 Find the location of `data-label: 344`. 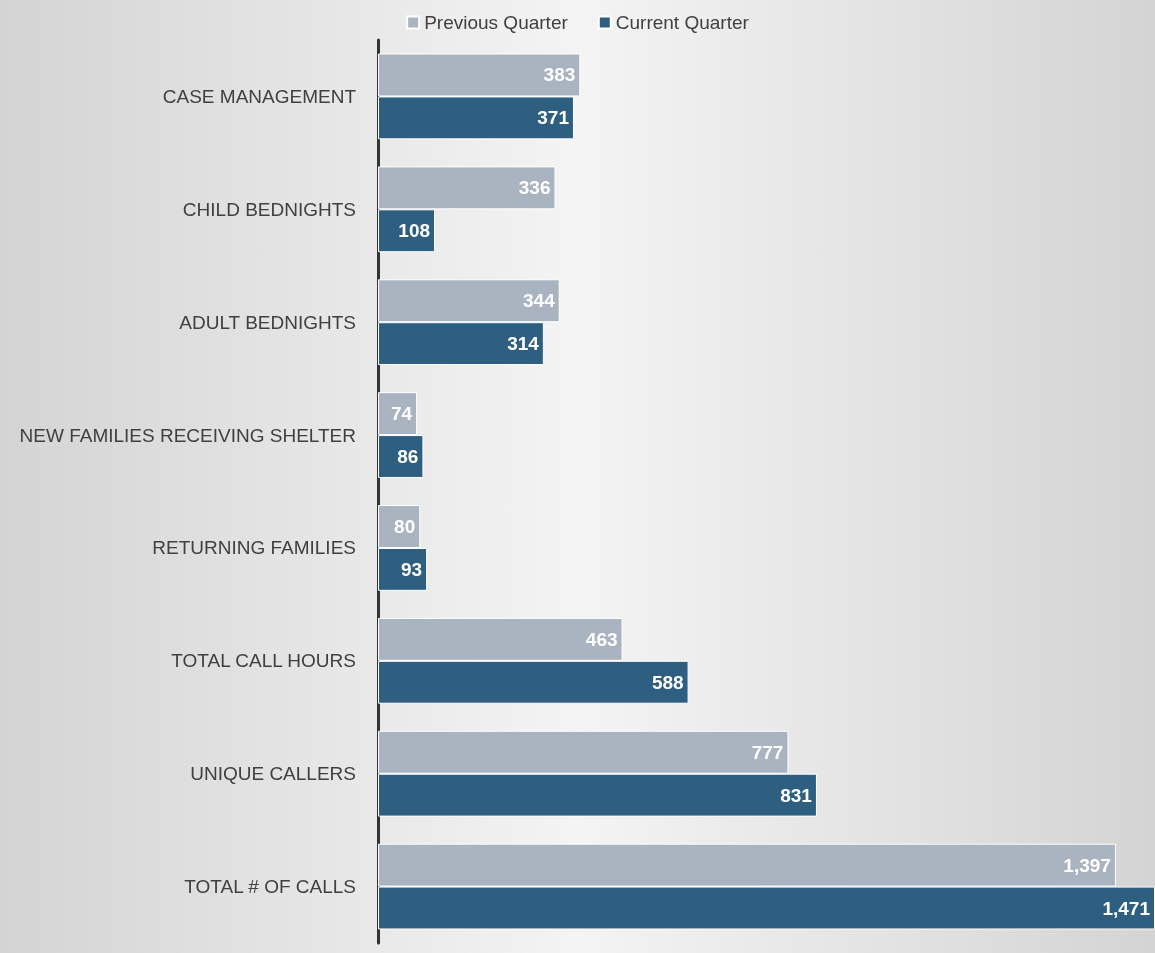

data-label: 344 is located at coordinates (539, 301).